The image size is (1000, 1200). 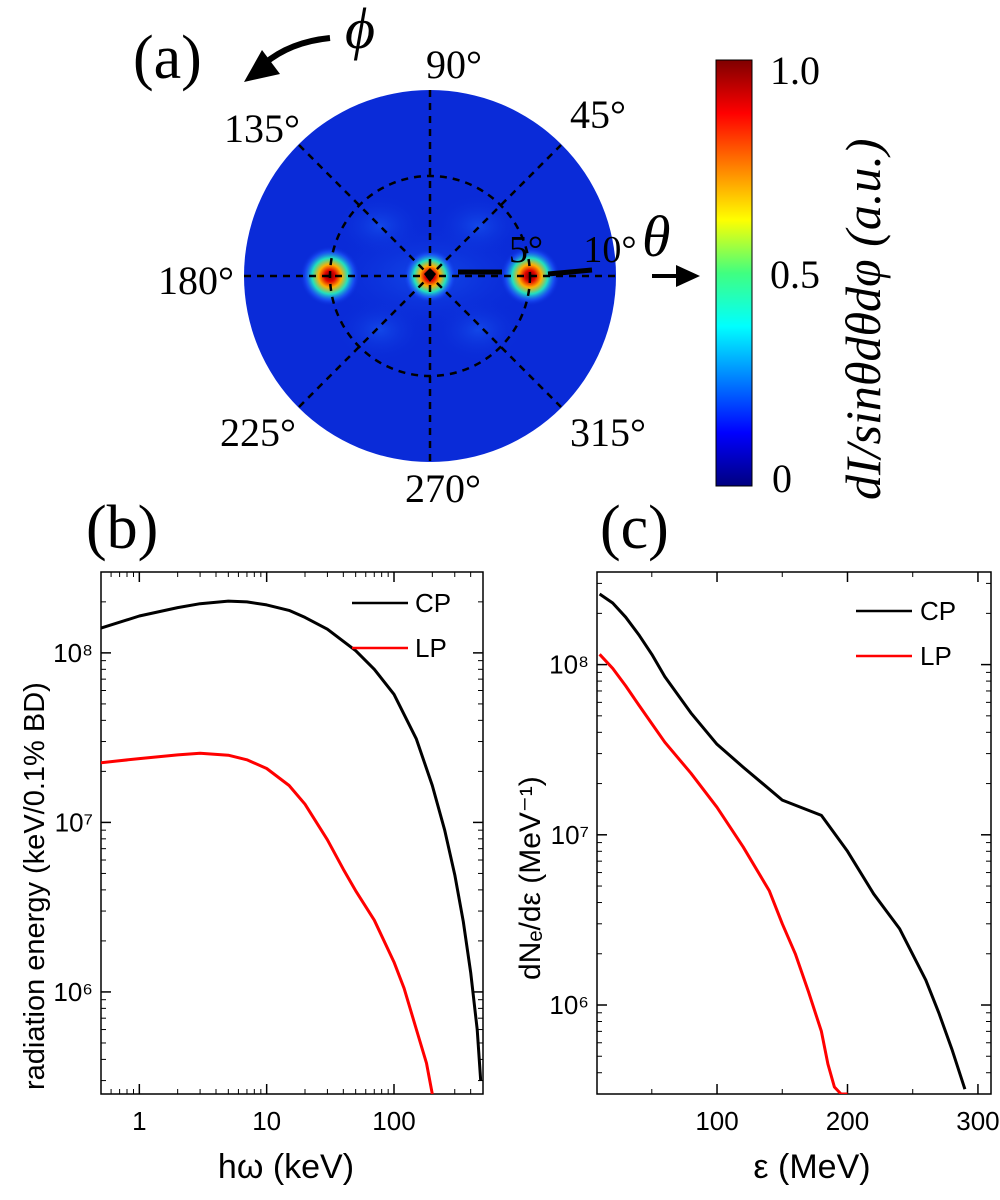 I want to click on azimuth-label-180: 180°, so click(x=196, y=280).